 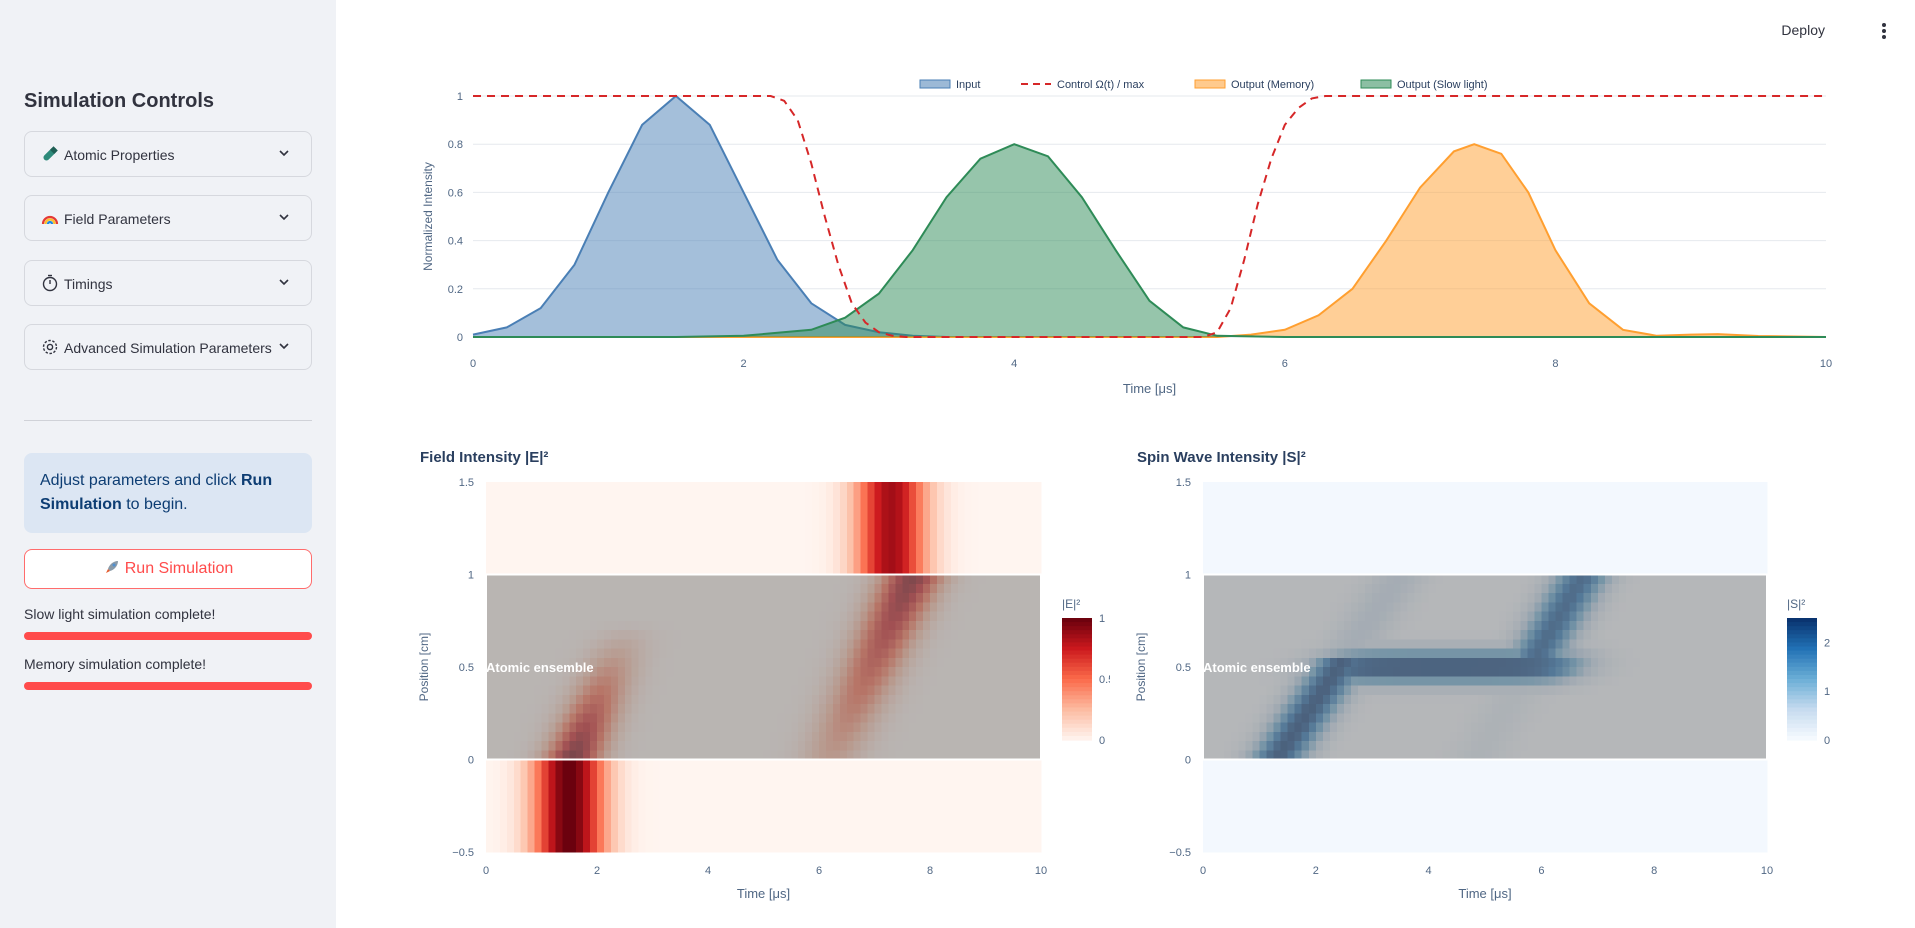 What do you see at coordinates (1826, 364) in the screenshot?
I see `x-tick-label: 10` at bounding box center [1826, 364].